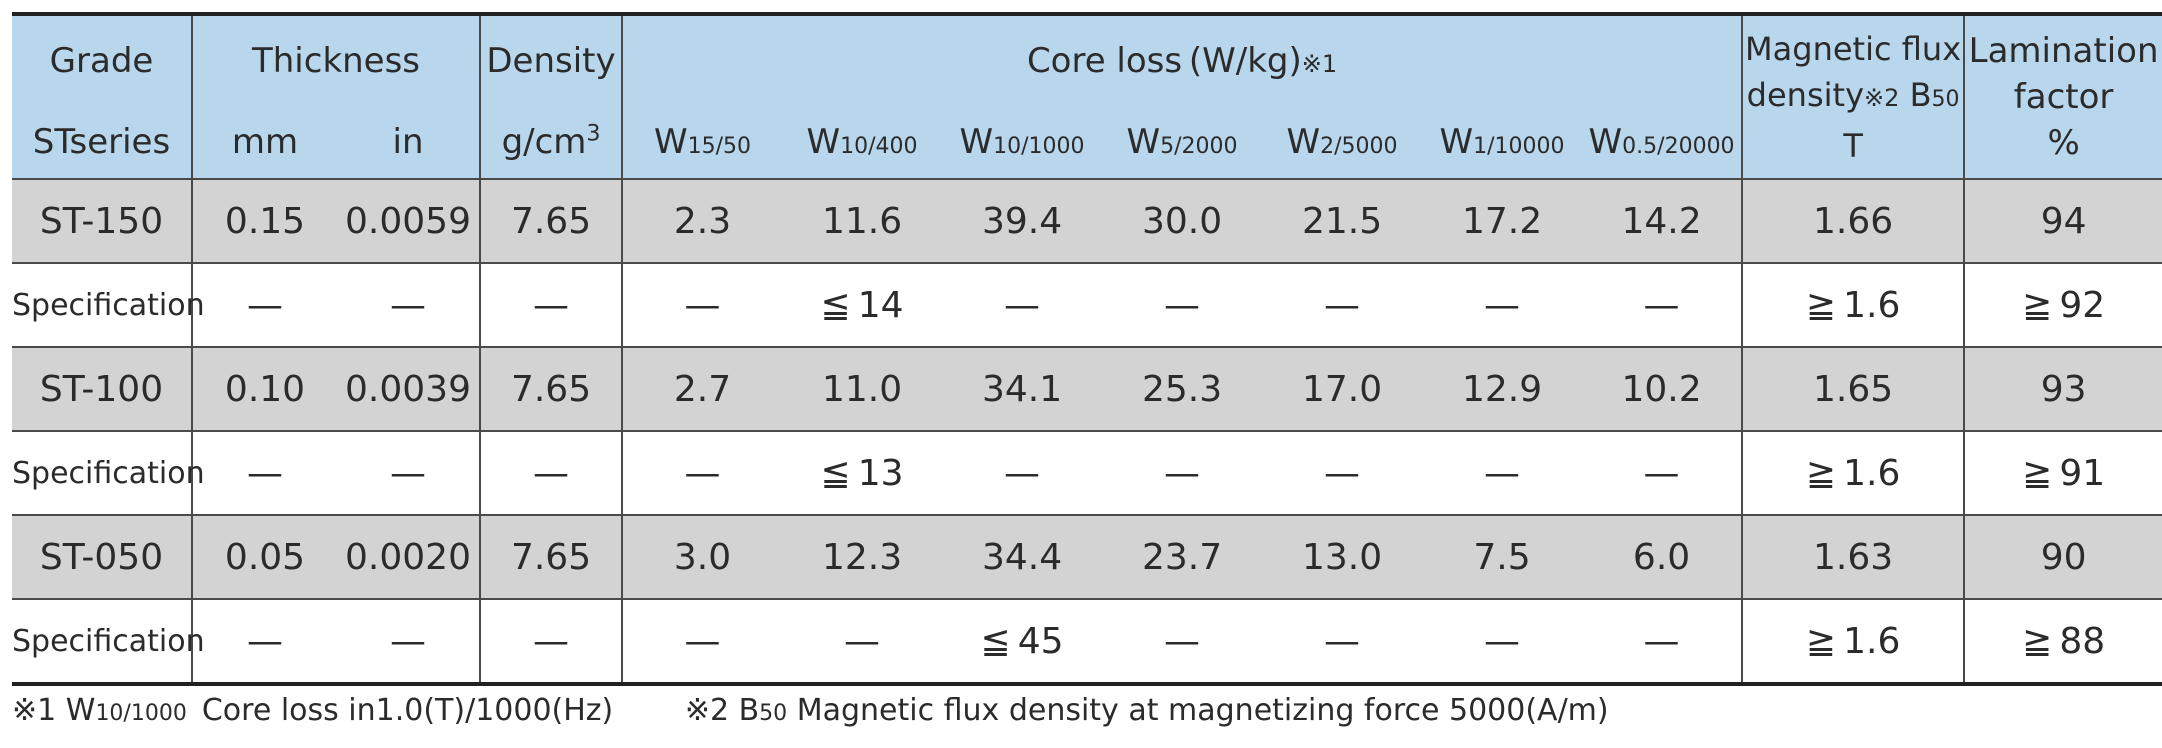  What do you see at coordinates (102, 143) in the screenshot?
I see `header-stseries: STseries` at bounding box center [102, 143].